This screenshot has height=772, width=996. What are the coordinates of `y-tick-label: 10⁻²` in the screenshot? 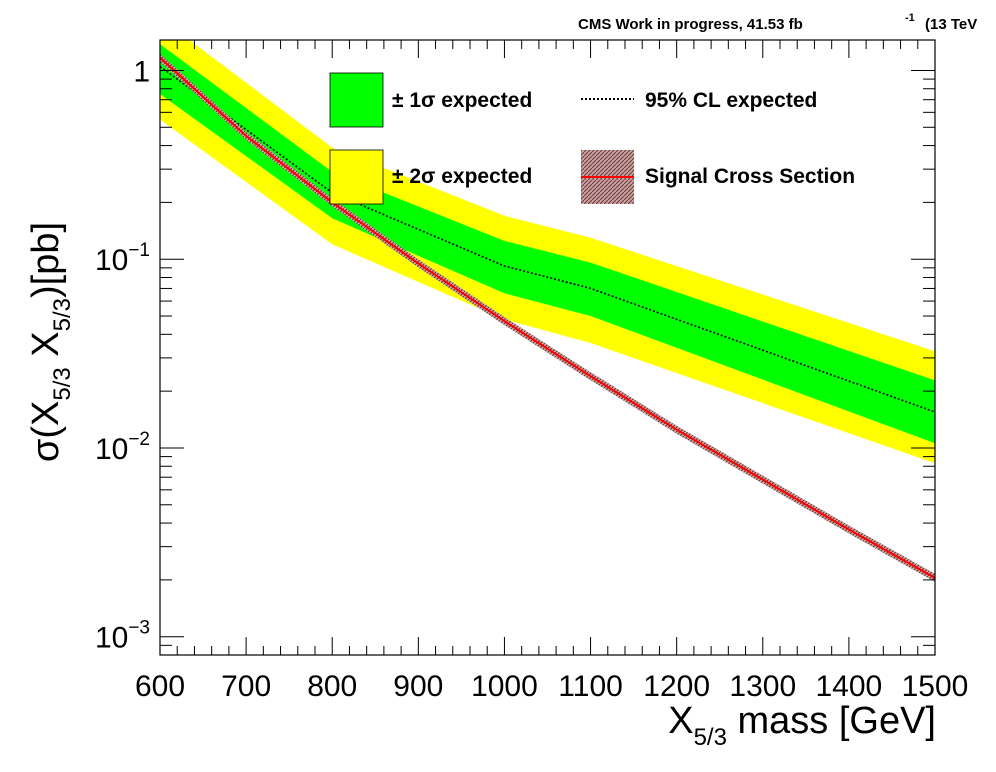 It's located at (122, 447).